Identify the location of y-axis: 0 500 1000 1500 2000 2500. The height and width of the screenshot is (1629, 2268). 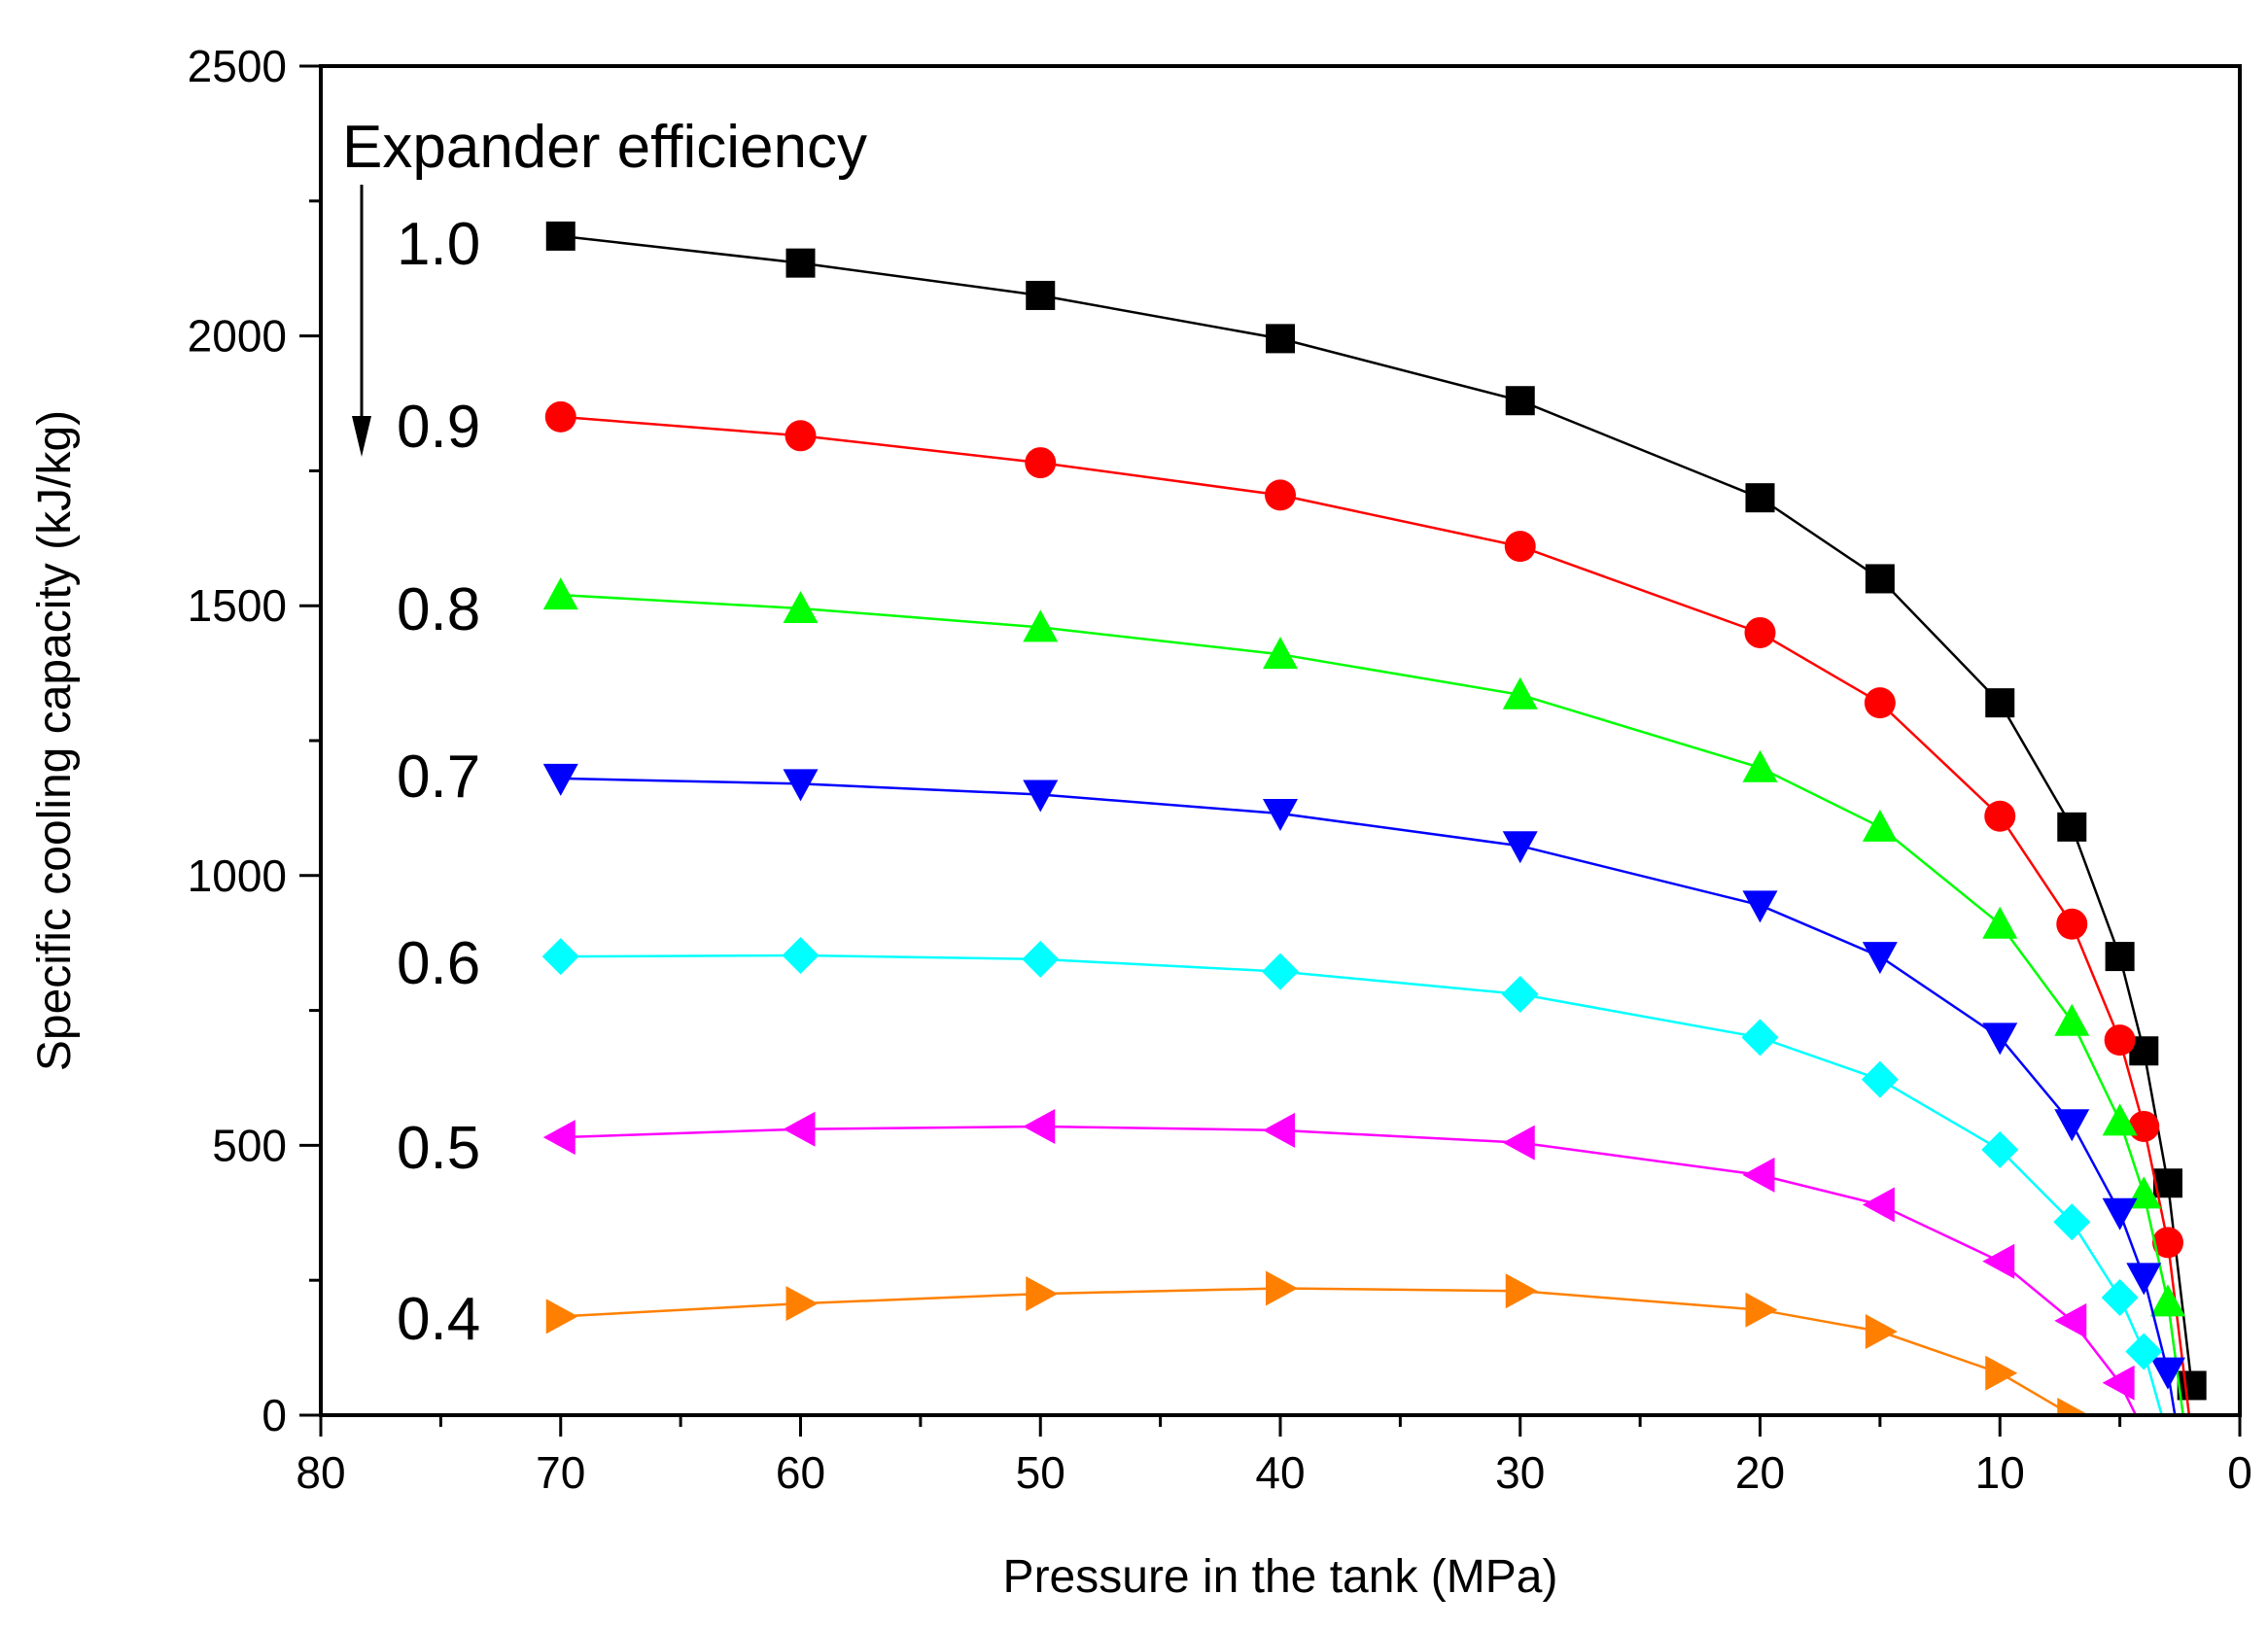
(255, 740).